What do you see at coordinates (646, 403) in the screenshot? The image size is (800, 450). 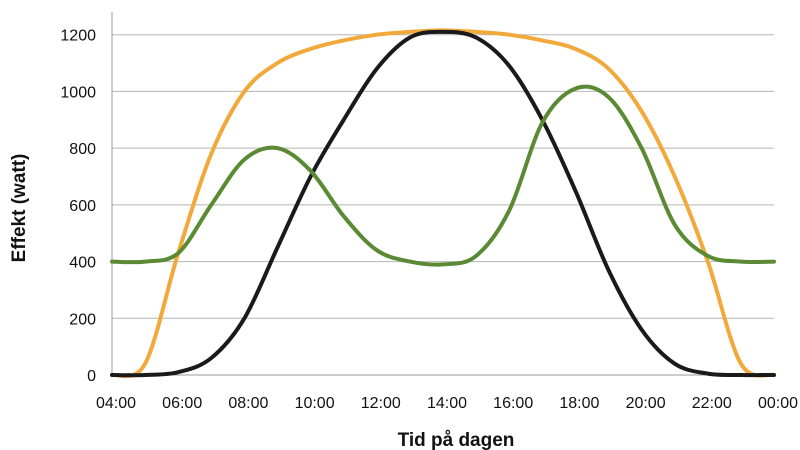 I see `x-tick-label: 20:00` at bounding box center [646, 403].